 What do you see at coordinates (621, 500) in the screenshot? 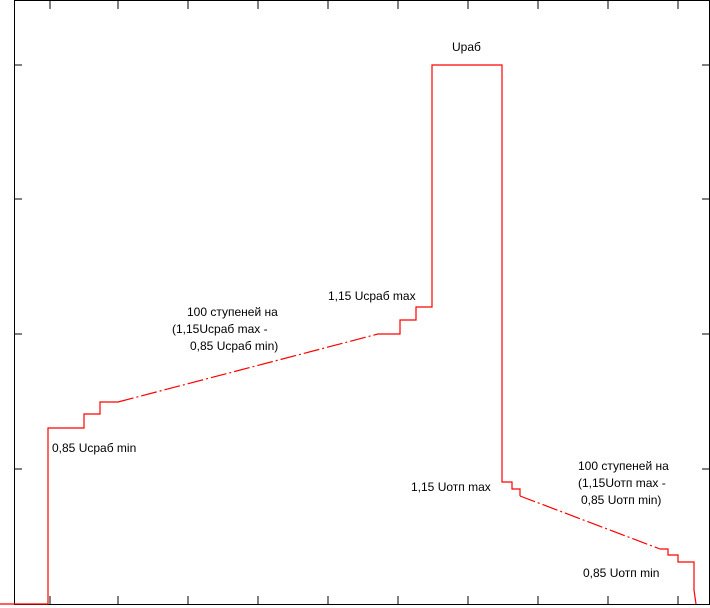
I see `label-steps-down-line3: 0,85 Uотп min)` at bounding box center [621, 500].